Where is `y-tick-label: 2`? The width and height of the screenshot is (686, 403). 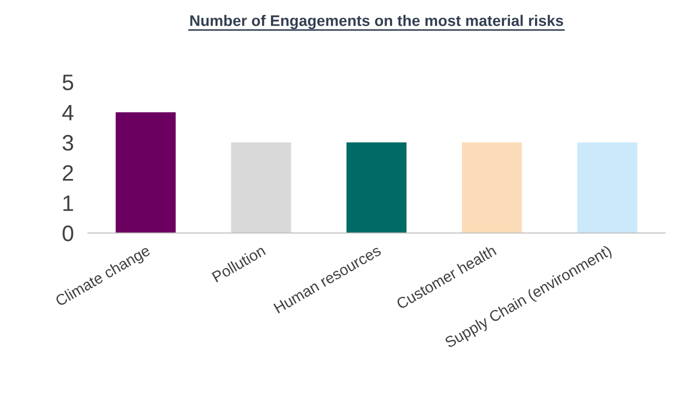
y-tick-label: 2 is located at coordinates (67, 173).